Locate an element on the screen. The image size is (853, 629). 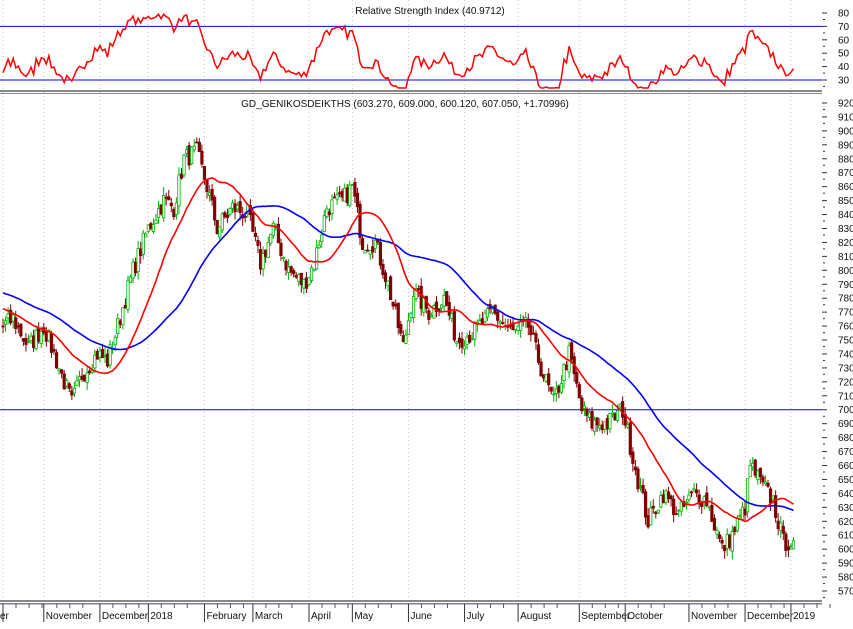
axis-separator is located at coordinates (411, 601).